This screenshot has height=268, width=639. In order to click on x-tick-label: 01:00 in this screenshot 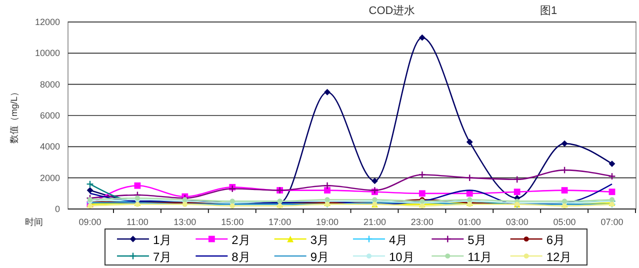, I will do `click(469, 222)`.